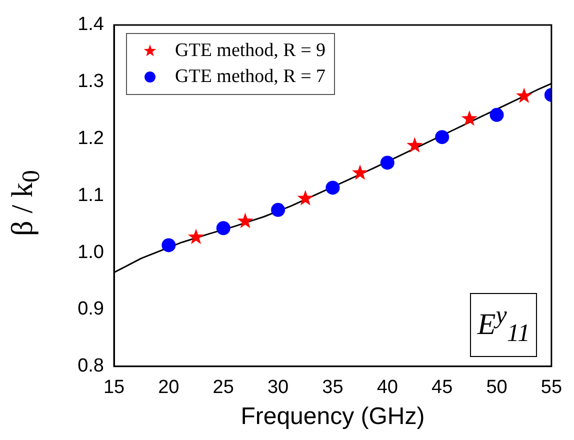 This screenshot has width=574, height=440. Describe the element at coordinates (91, 309) in the screenshot. I see `y-tick-label: 0.9` at that location.